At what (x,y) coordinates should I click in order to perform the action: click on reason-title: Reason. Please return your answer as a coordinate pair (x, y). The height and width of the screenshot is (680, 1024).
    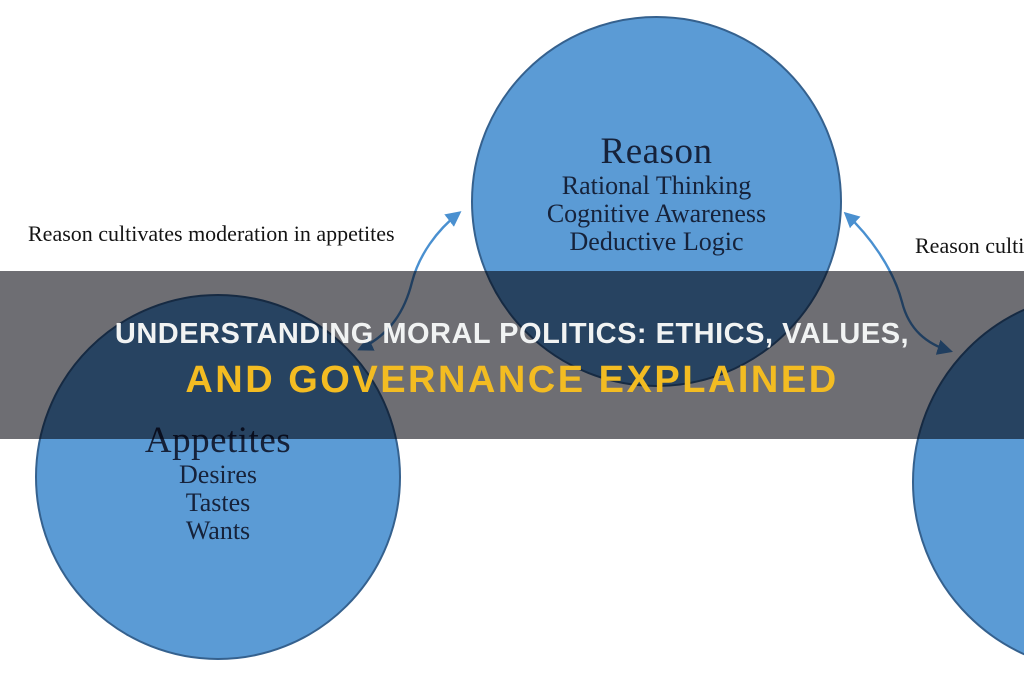
    Looking at the image, I should click on (656, 151).